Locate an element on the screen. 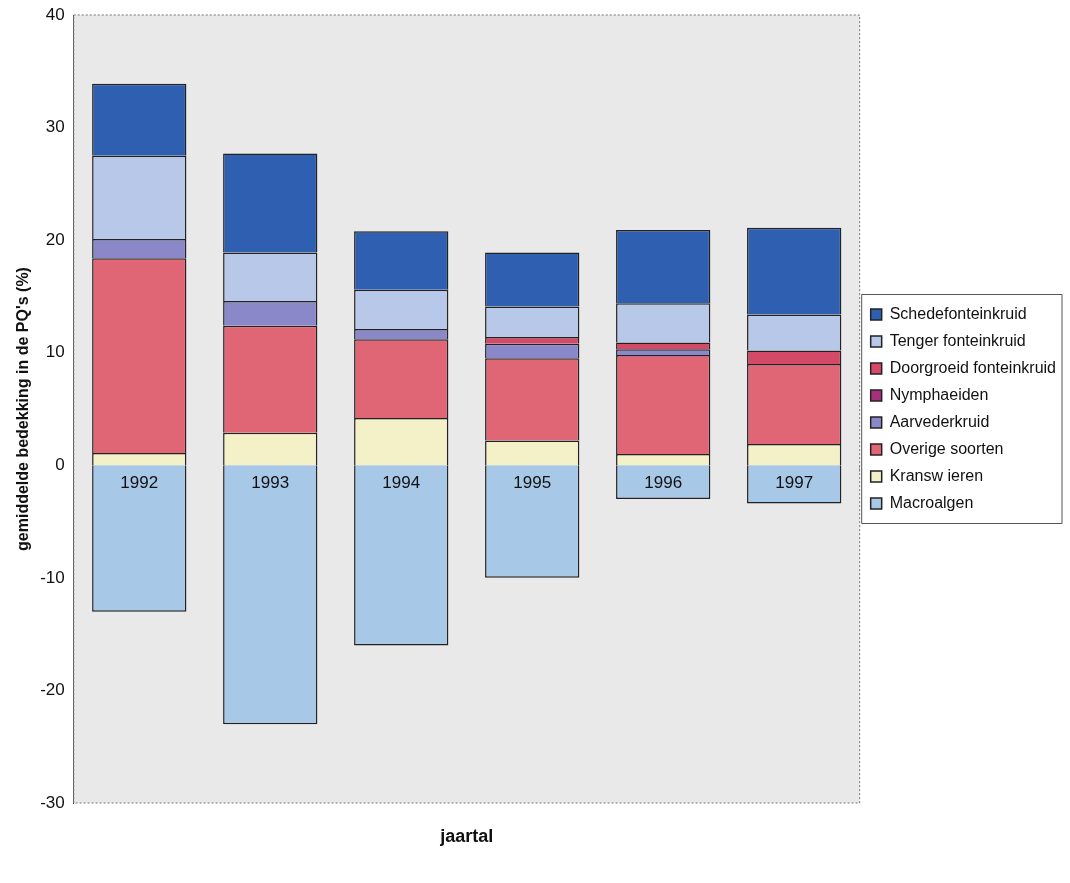  x-tick-label: 1993 is located at coordinates (270, 483).